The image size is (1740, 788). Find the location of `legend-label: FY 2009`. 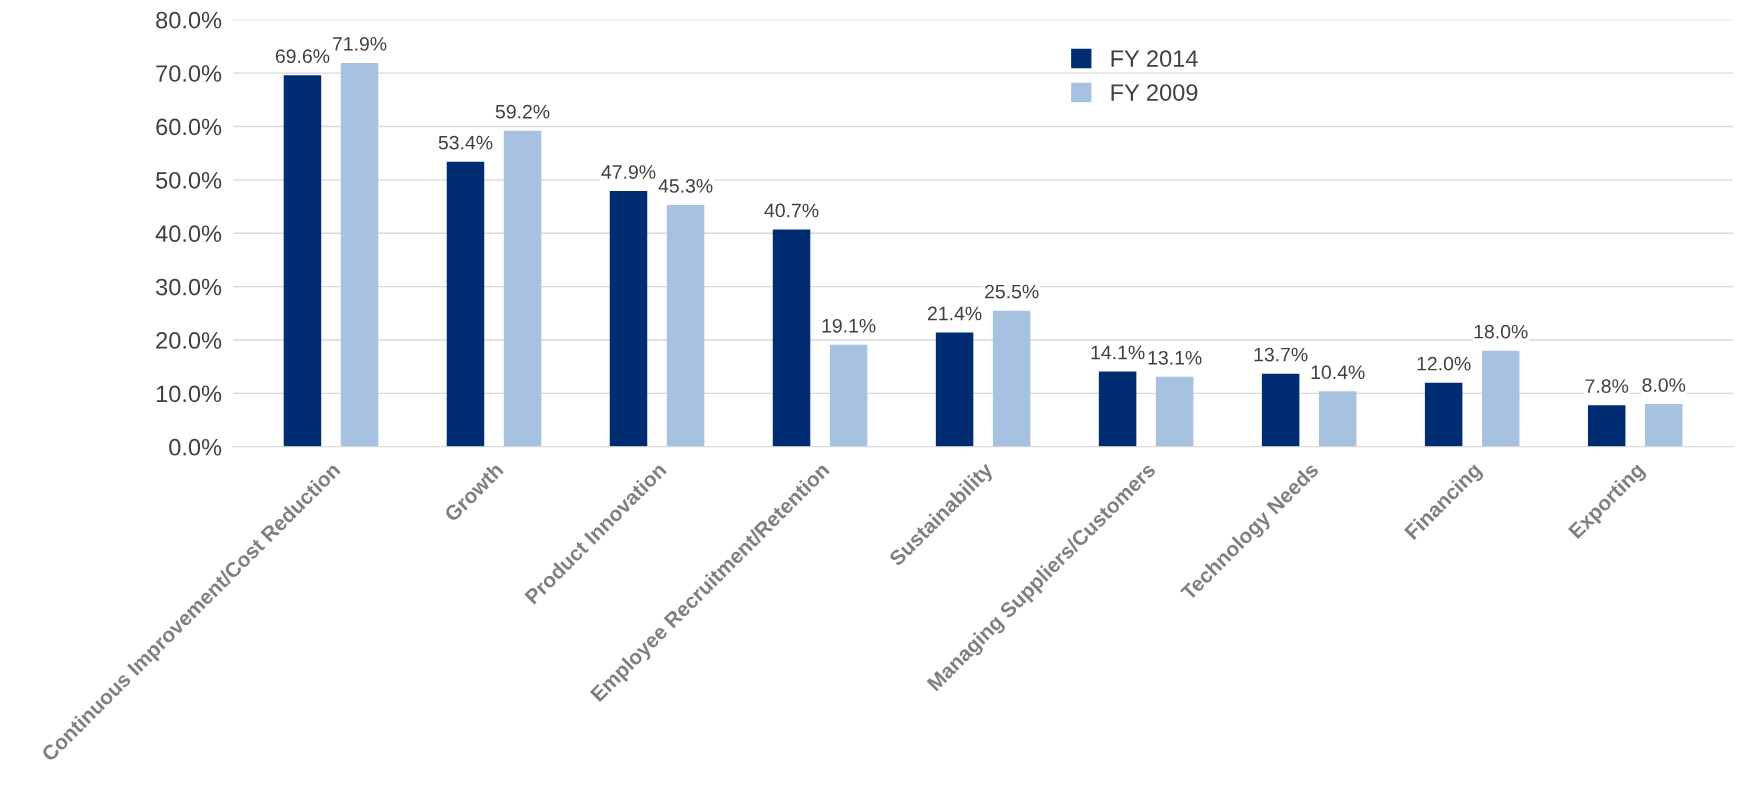

legend-label: FY 2009 is located at coordinates (1154, 92).